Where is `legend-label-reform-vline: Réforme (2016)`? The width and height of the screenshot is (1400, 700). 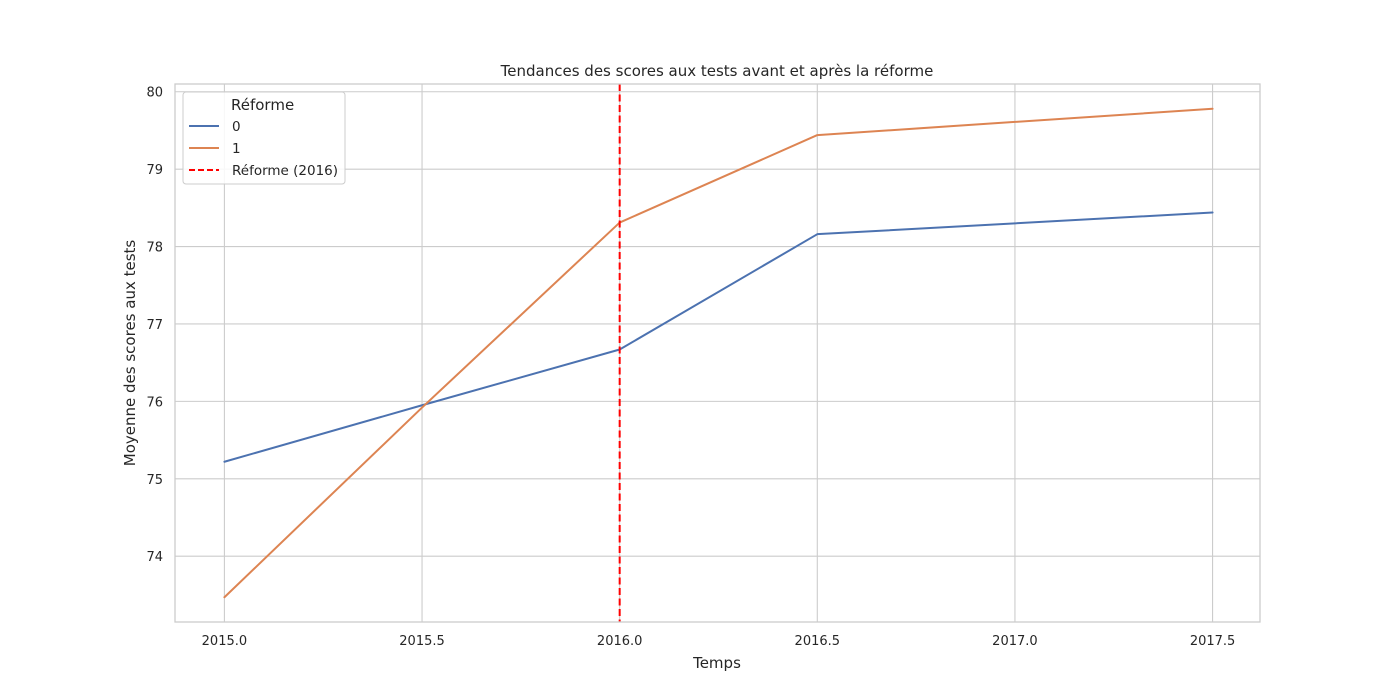 legend-label-reform-vline: Réforme (2016) is located at coordinates (285, 171).